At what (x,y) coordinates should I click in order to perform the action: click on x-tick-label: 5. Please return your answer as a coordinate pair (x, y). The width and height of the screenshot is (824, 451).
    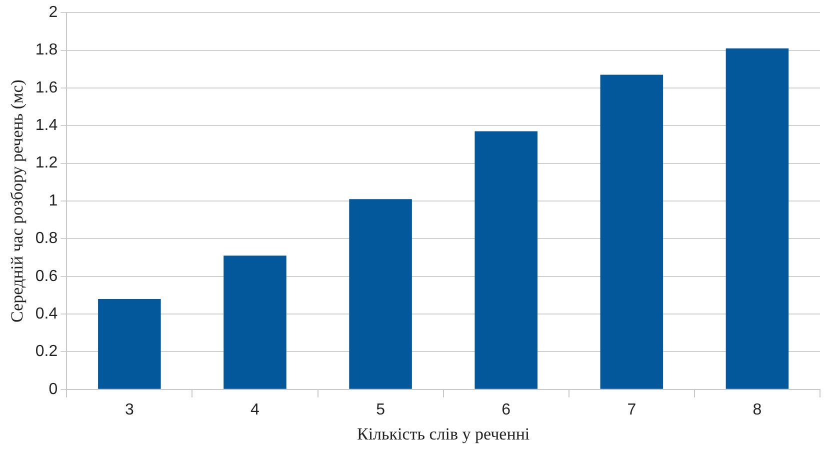
    Looking at the image, I should click on (381, 409).